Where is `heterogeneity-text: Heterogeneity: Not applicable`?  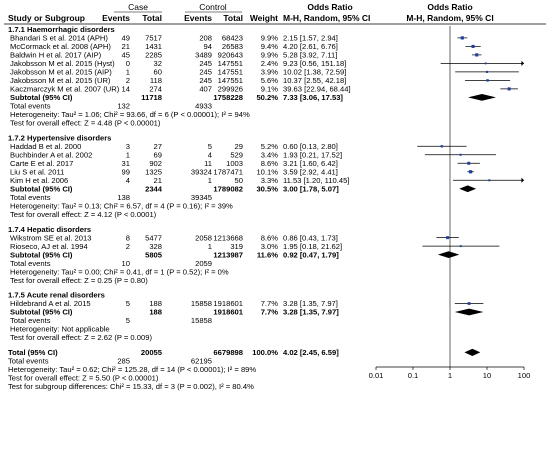
heterogeneity-text: Heterogeneity: Not applicable is located at coordinates (60, 329).